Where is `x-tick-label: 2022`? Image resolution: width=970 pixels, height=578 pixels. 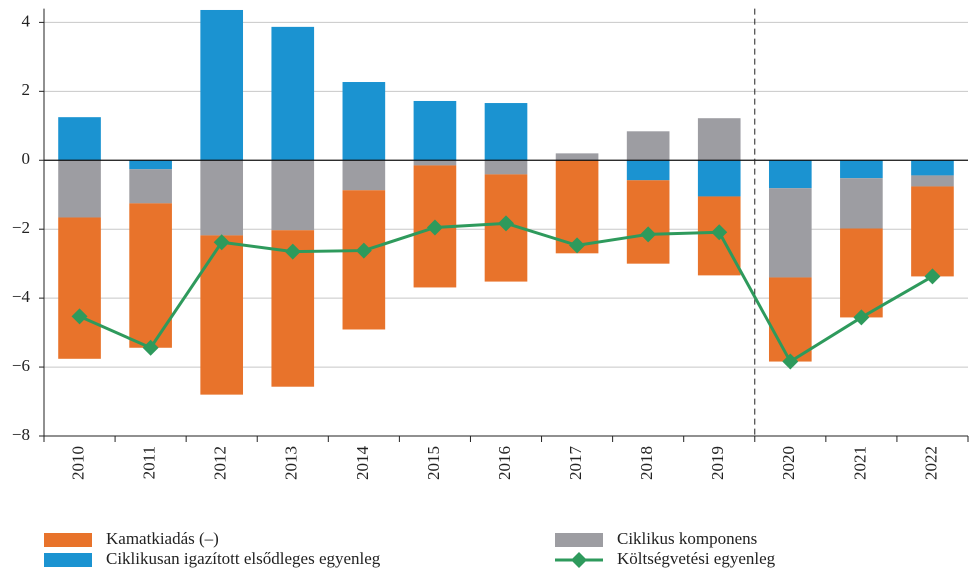
x-tick-label: 2022 is located at coordinates (930, 463).